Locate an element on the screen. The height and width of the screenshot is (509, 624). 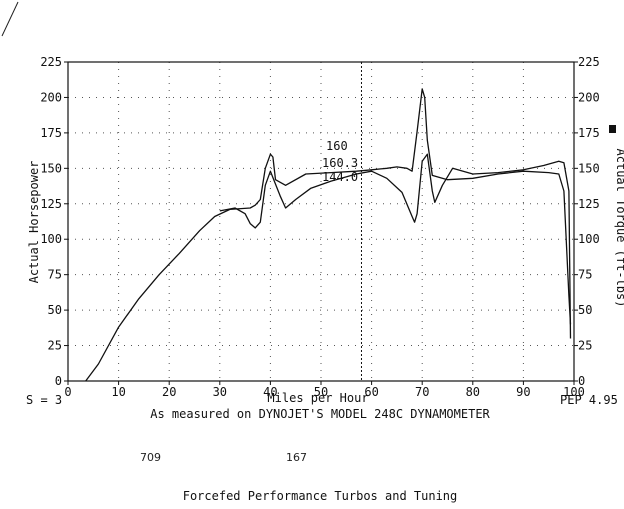
x-tick-labels: 0 10 20 30 40 50 60 70 80 90 100 is located at coordinates (324, 392).